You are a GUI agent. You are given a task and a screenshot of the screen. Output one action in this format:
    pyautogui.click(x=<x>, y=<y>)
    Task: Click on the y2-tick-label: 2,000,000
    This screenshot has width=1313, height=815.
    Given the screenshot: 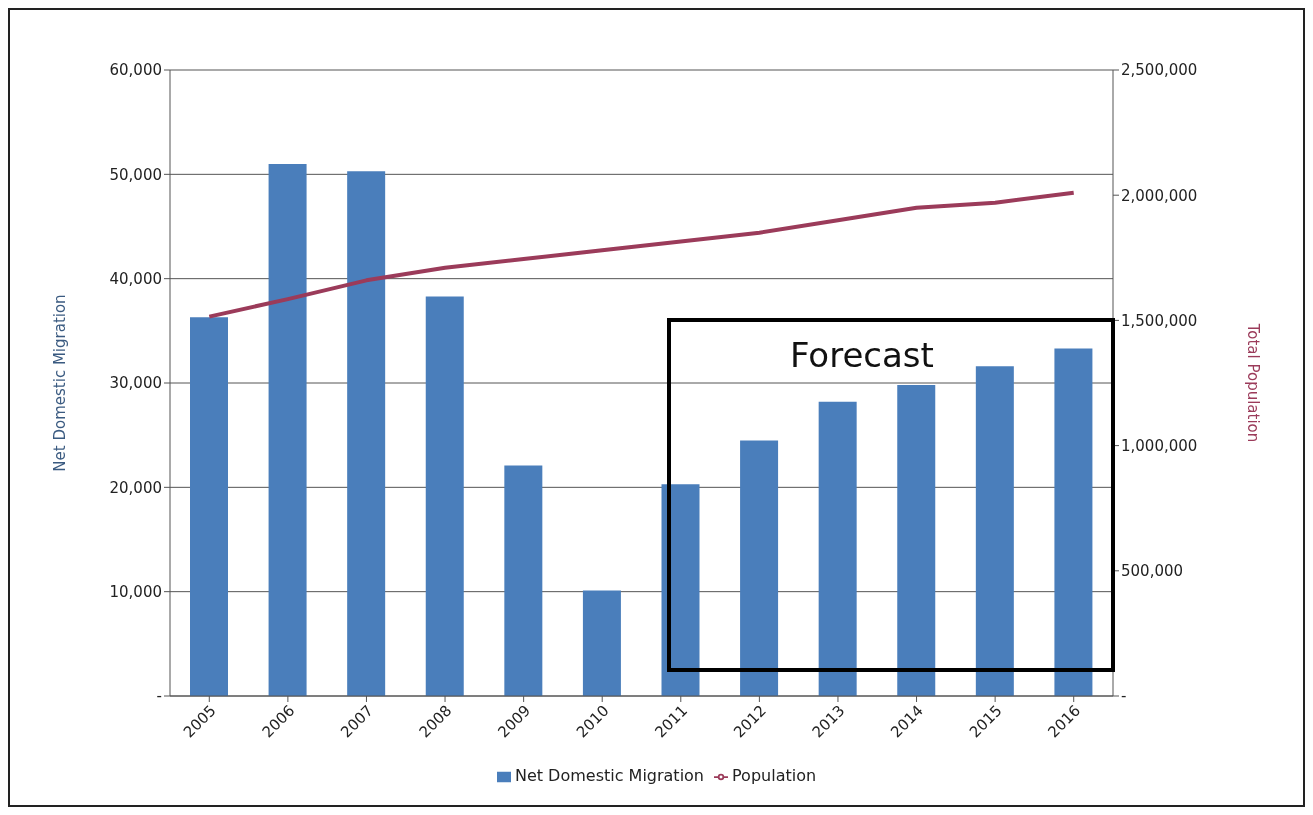 What is the action you would take?
    pyautogui.click(x=1159, y=195)
    